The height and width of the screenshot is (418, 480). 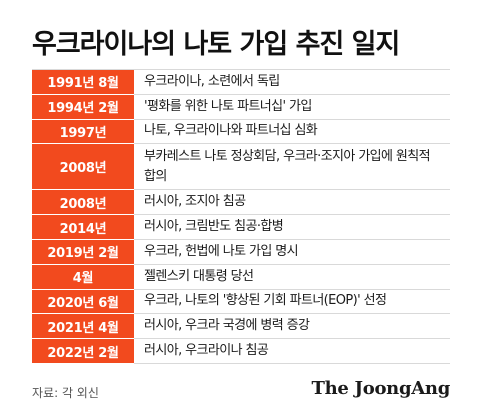 I want to click on timeline-date: 4월, so click(x=83, y=277).